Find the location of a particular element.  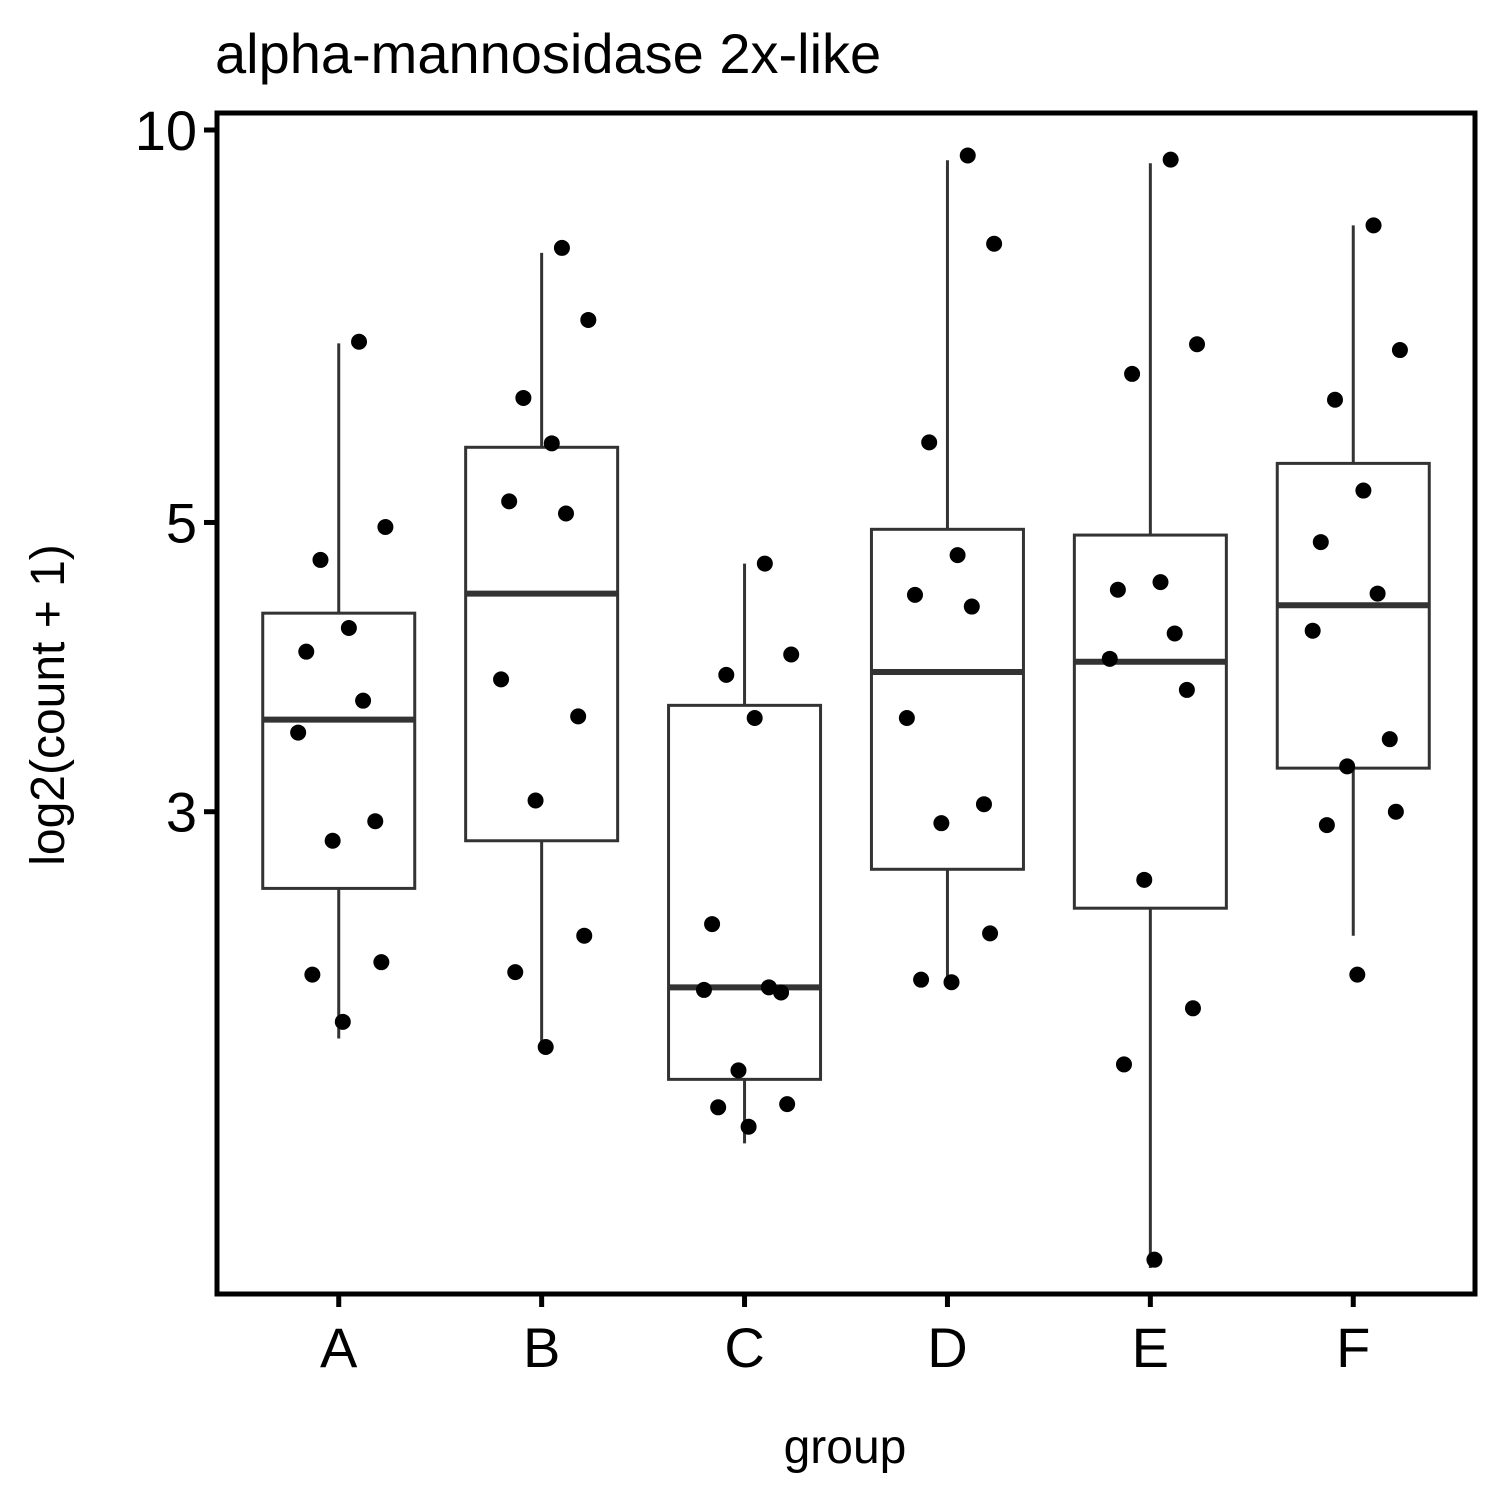

box-group-d is located at coordinates (947, 570).